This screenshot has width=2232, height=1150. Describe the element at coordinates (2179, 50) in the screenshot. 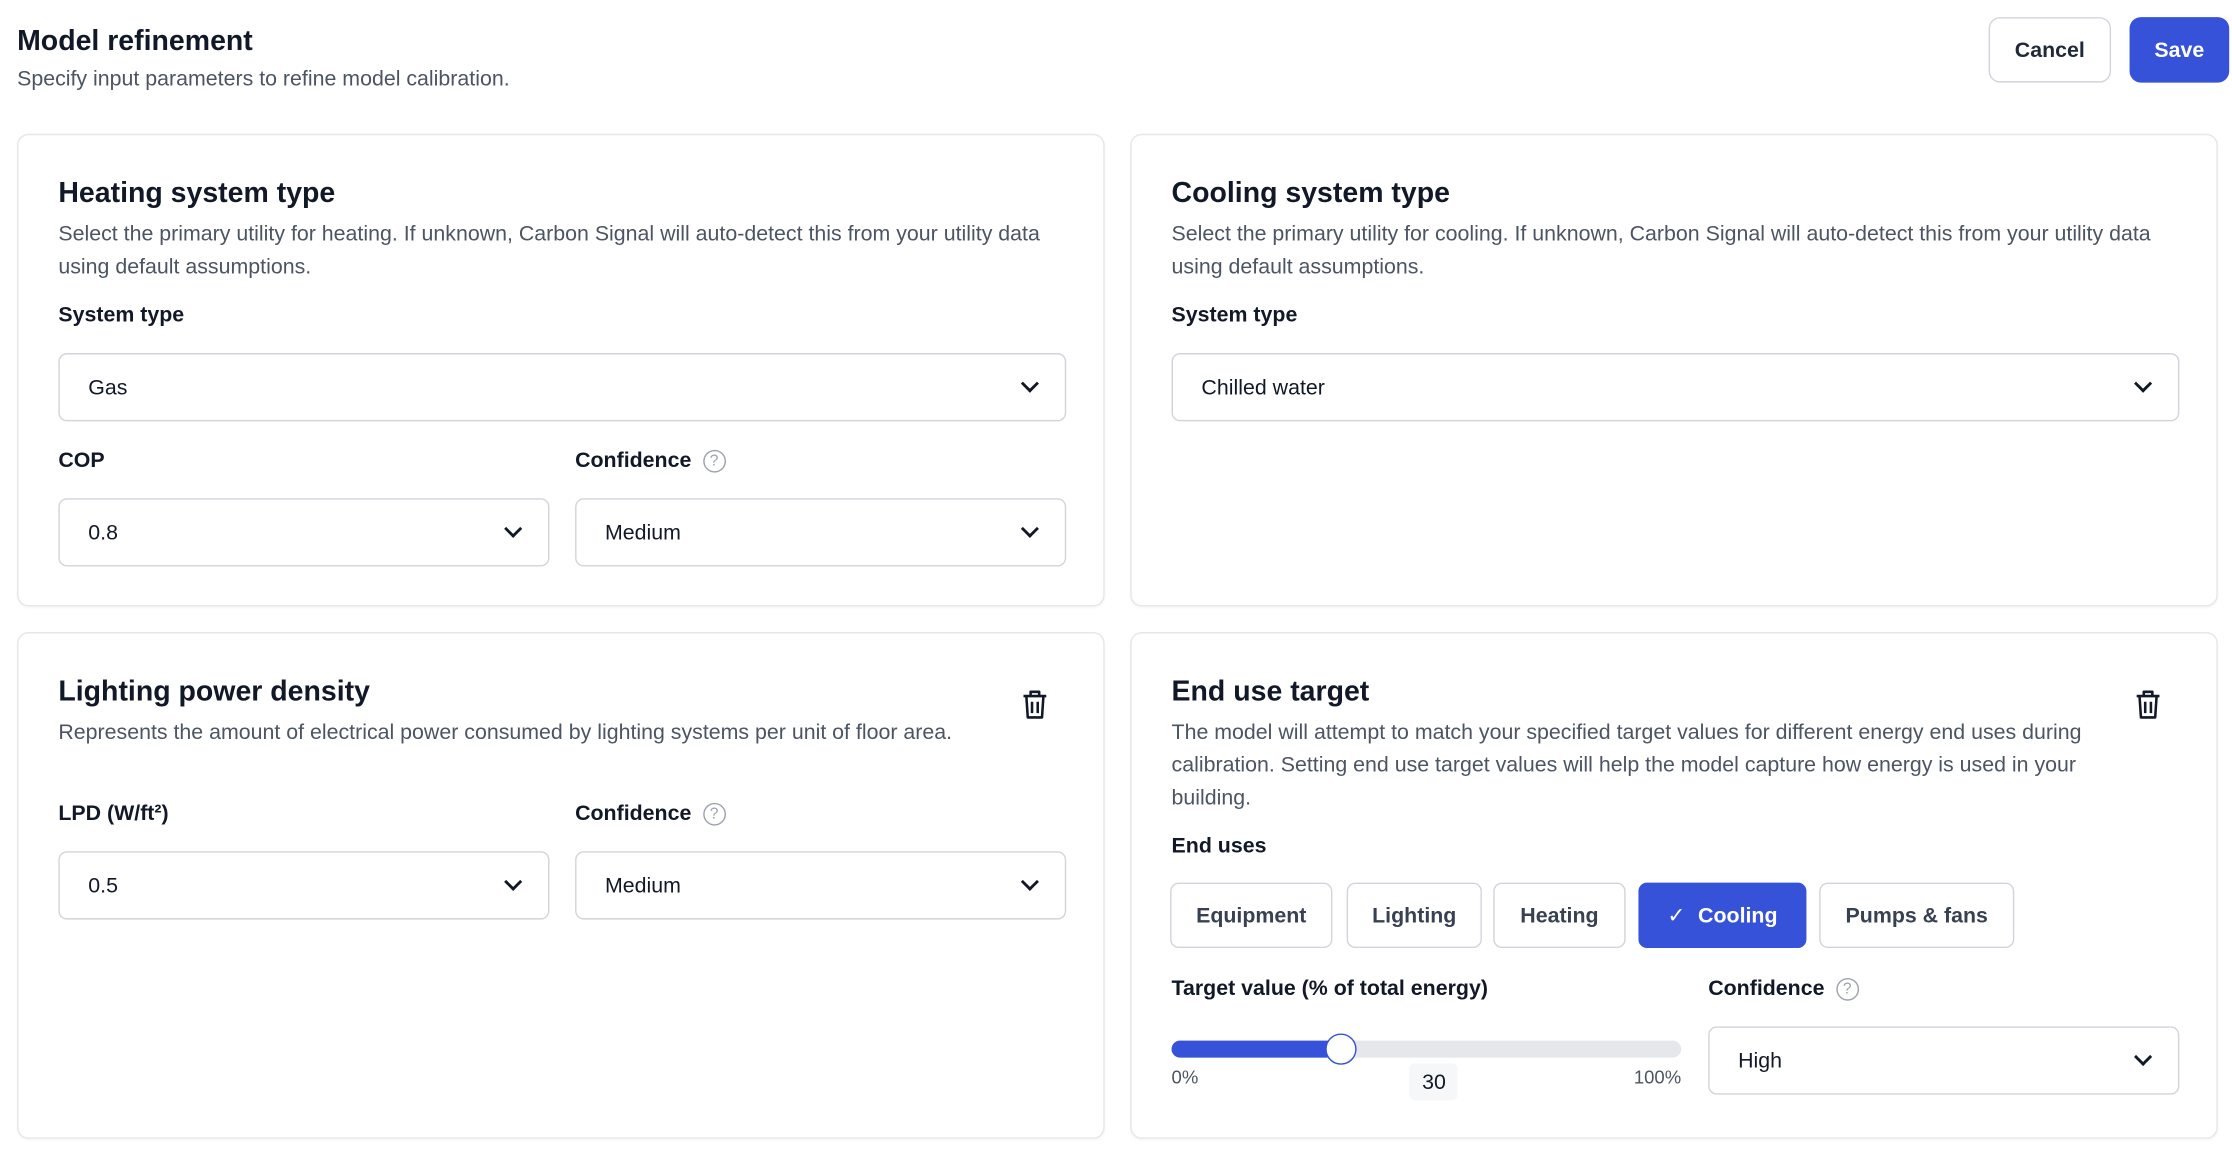

I see `save-button: Save` at that location.